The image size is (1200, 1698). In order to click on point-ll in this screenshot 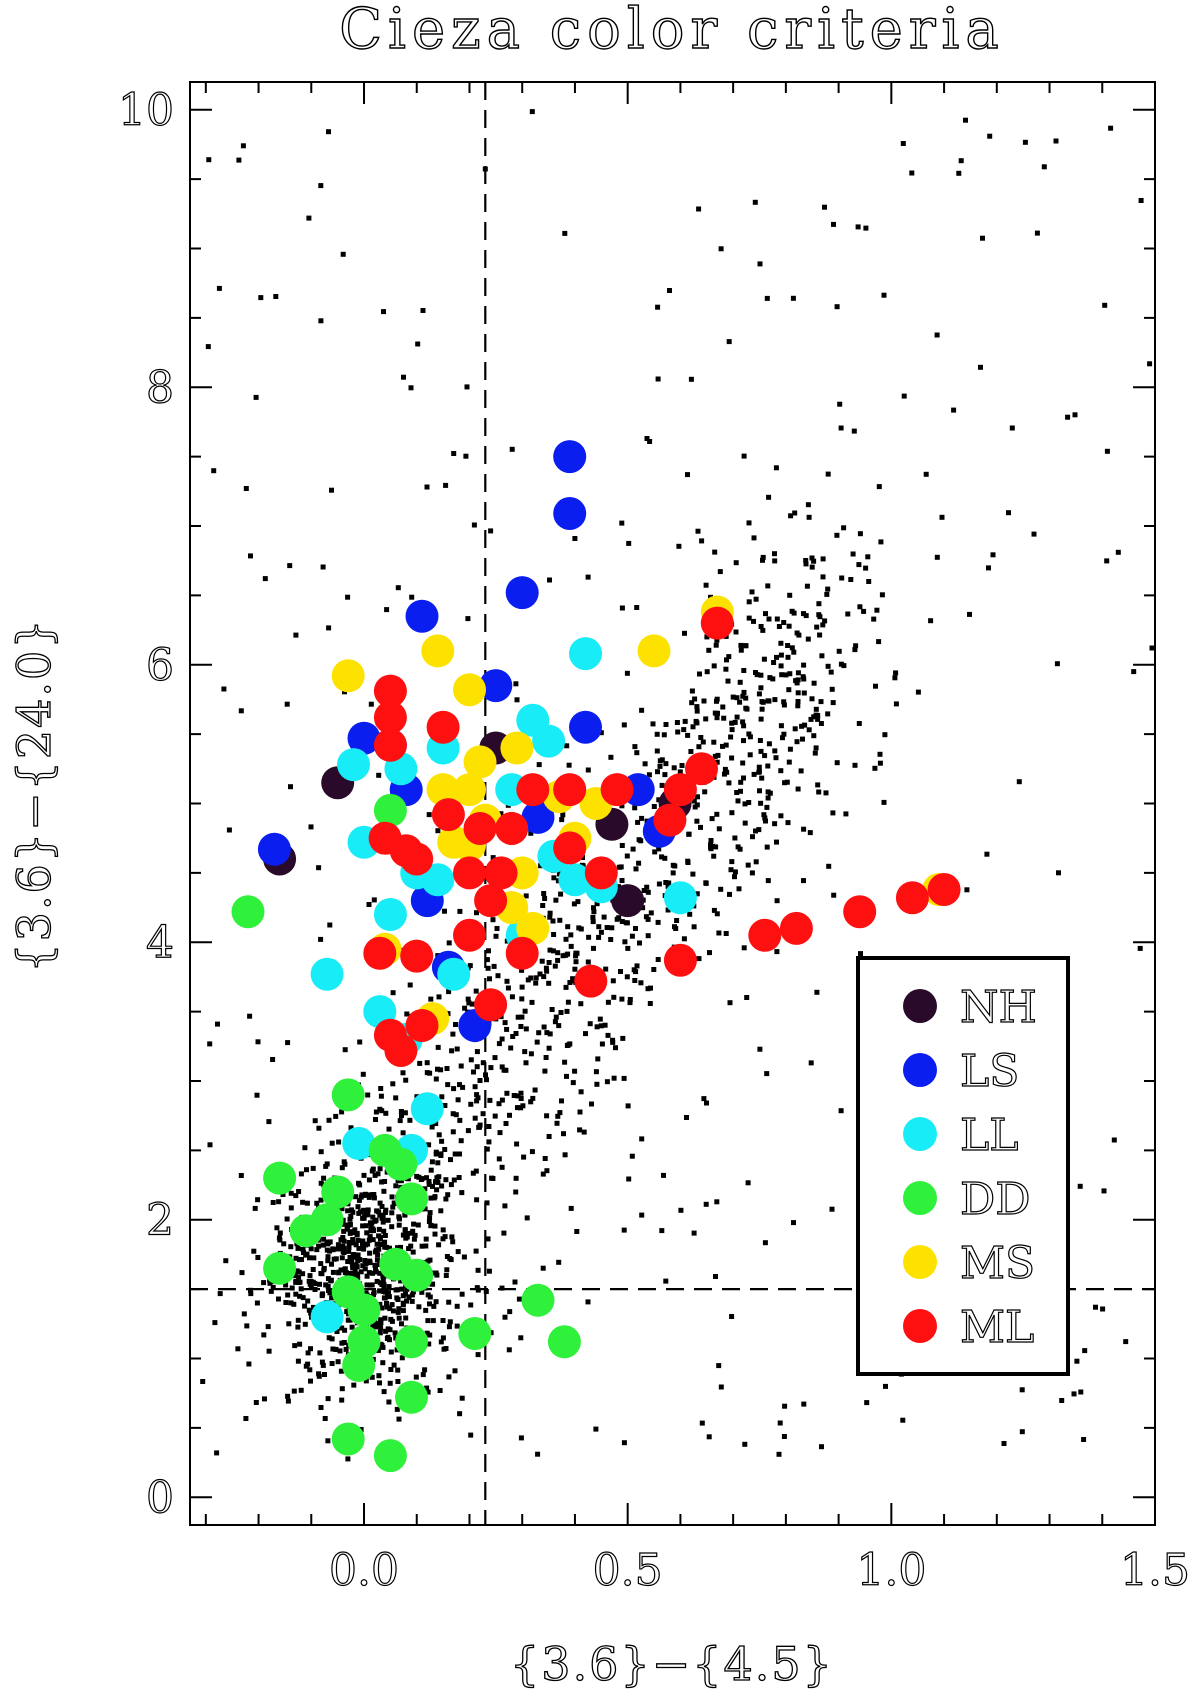, I will do `click(585, 654)`.